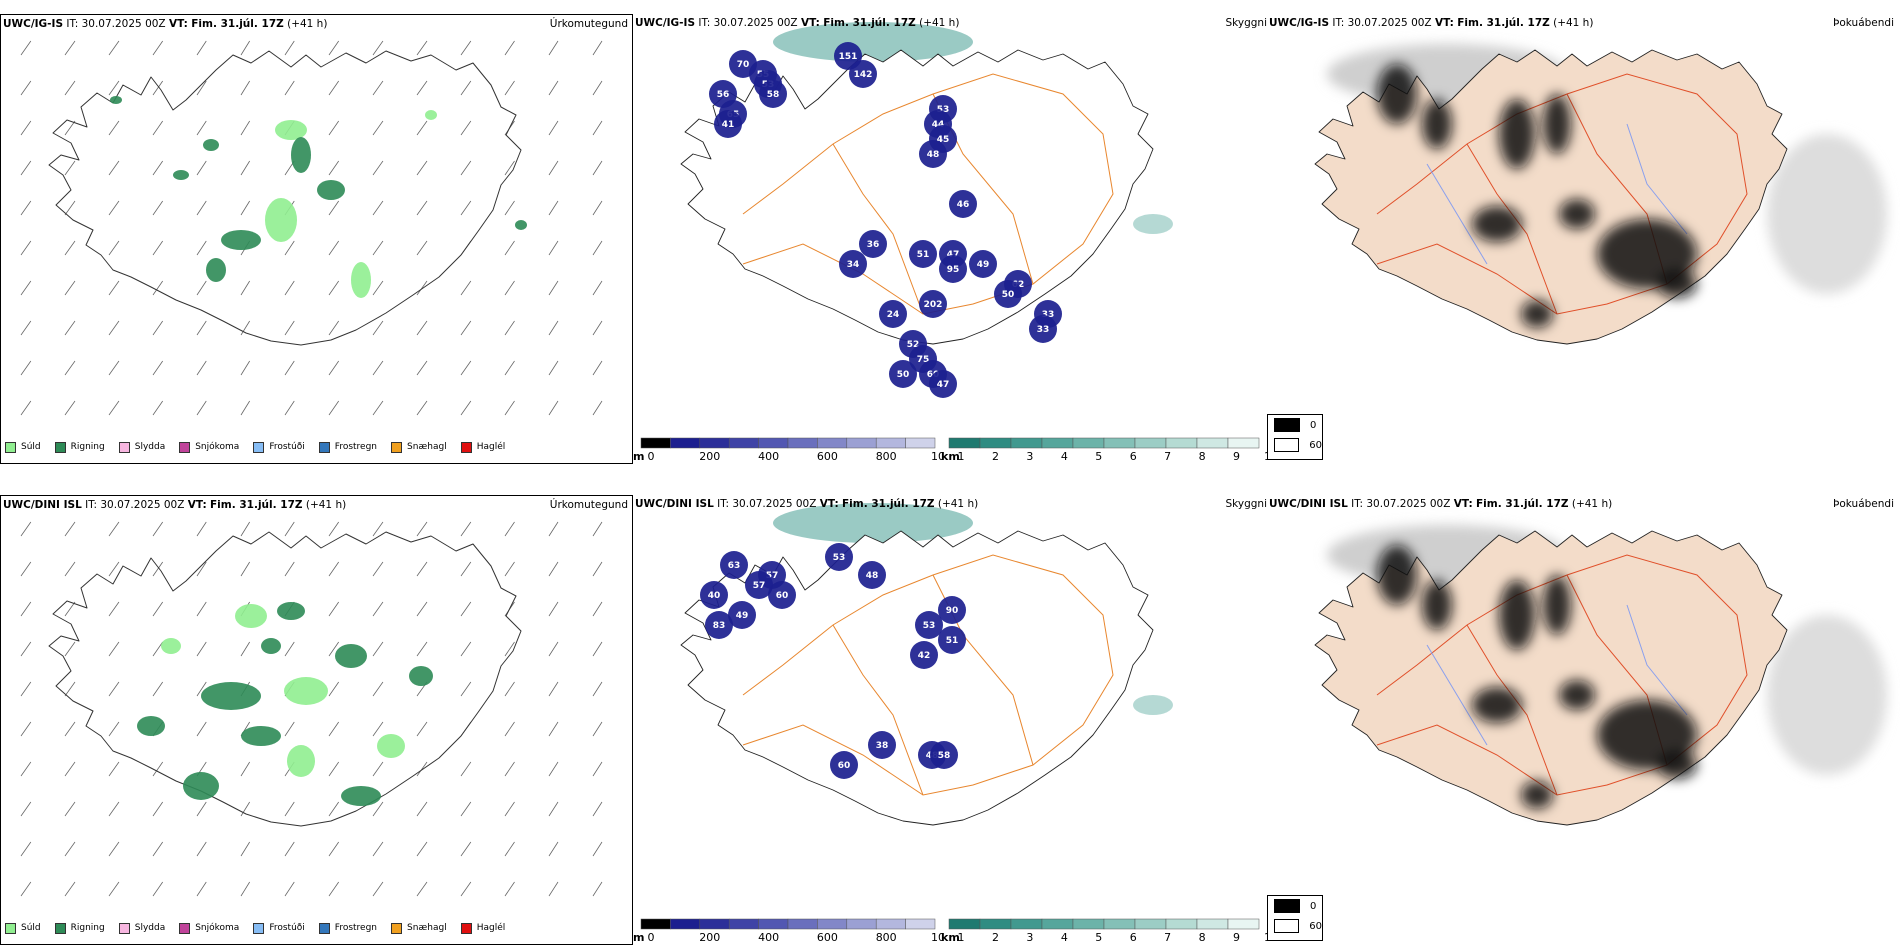  I want to click on colorbar-tick: 1, so click(961, 937).